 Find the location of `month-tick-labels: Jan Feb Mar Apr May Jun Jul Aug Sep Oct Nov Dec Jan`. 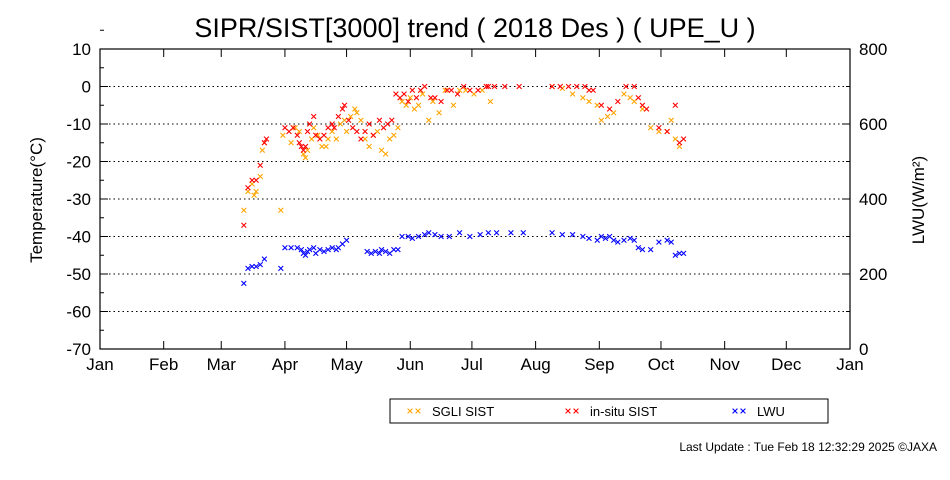

month-tick-labels: Jan Feb Mar Apr May Jun Jul Aug Sep Oct Nov Dec Jan is located at coordinates (474, 364).